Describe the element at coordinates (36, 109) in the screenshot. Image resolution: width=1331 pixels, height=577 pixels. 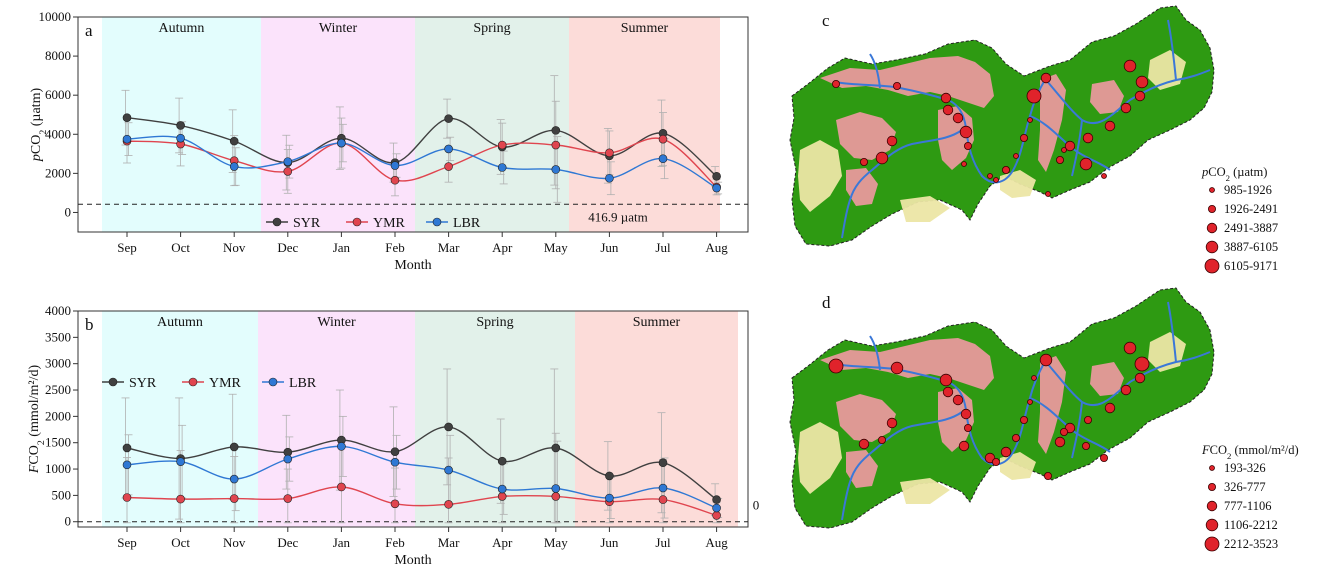
I see `y-axis-label-unit: (µatm)` at that location.